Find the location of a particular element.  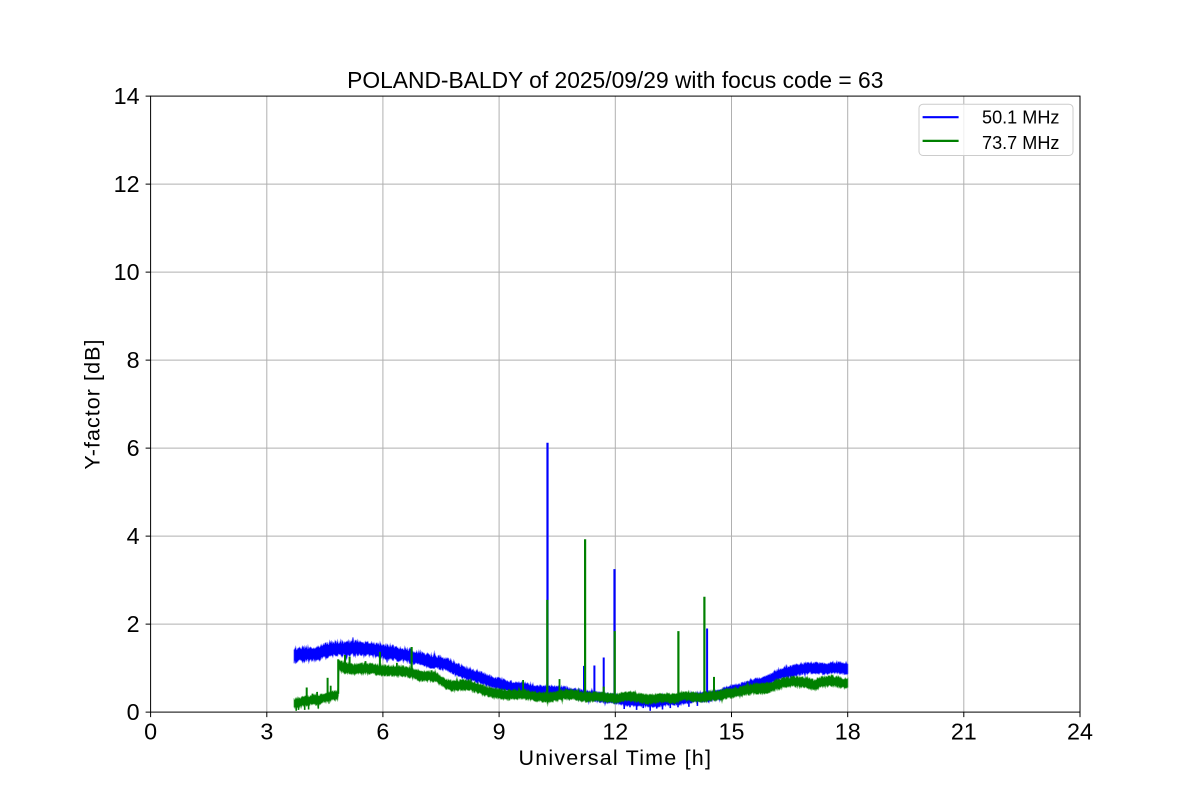

svg-text: Y-factor [dB] is located at coordinates (93, 404).